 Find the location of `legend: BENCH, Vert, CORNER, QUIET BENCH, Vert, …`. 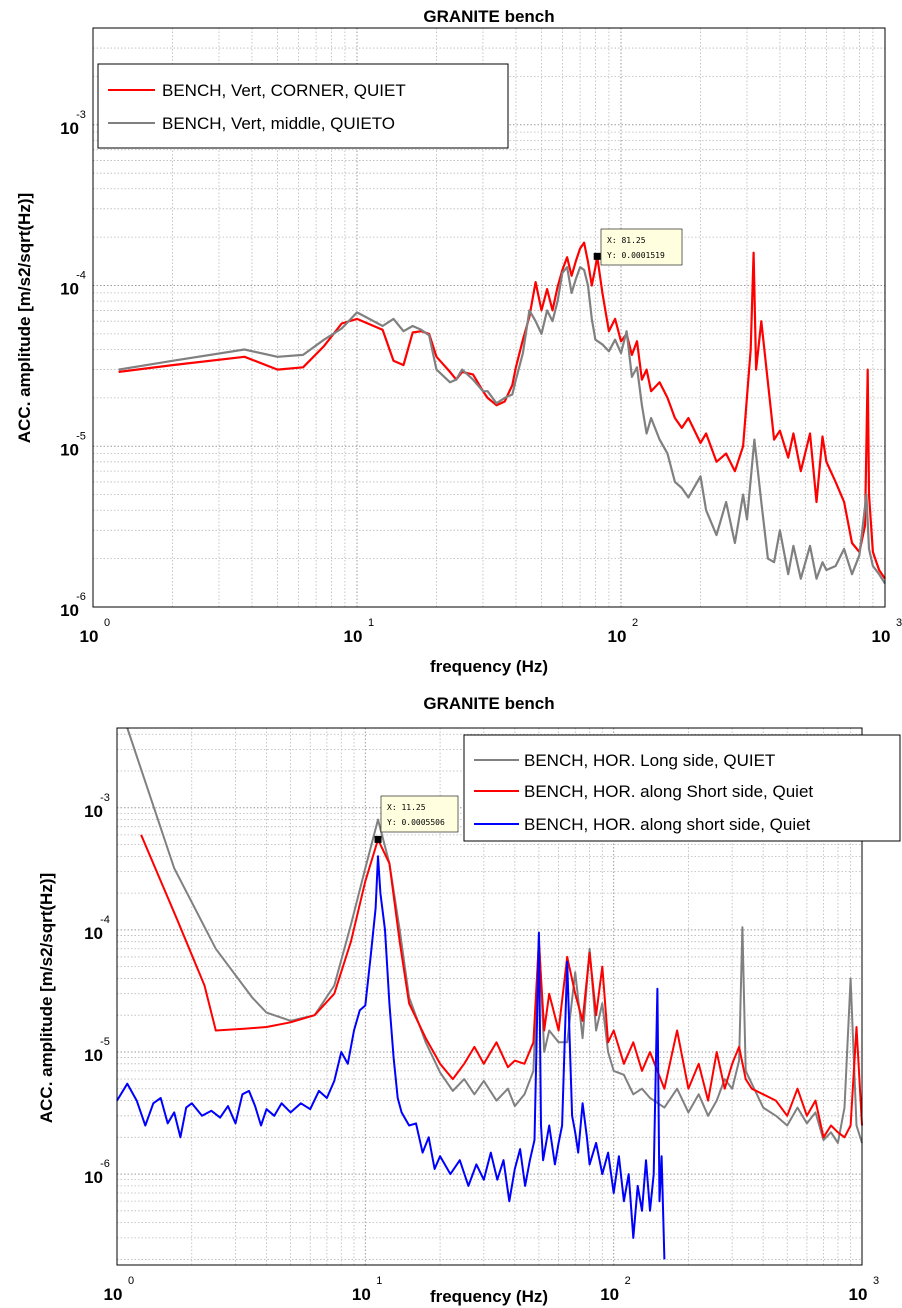

legend: BENCH, Vert, CORNER, QUIET BENCH, Vert, … is located at coordinates (303, 106).